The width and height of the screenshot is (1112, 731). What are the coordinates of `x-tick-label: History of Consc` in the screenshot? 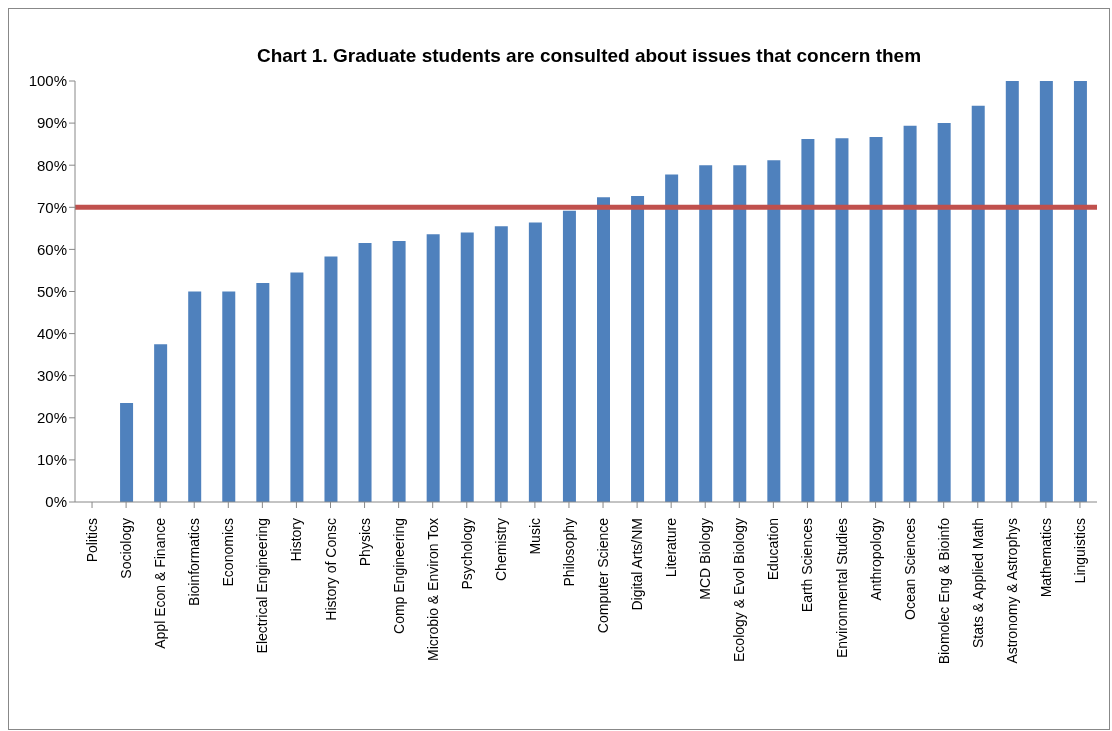 It's located at (330, 569).